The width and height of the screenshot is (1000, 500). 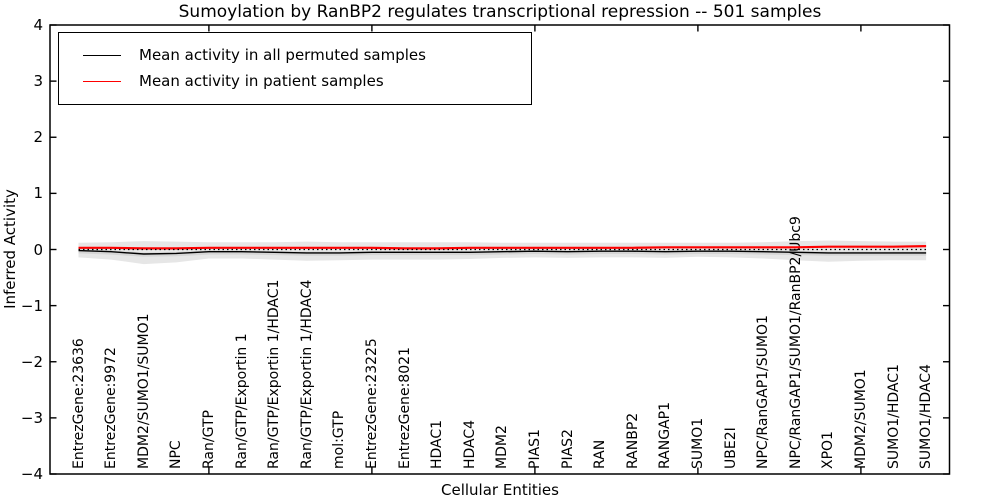 I want to click on legend-entry-patient: Mean activity in patient samples, so click(x=295, y=81).